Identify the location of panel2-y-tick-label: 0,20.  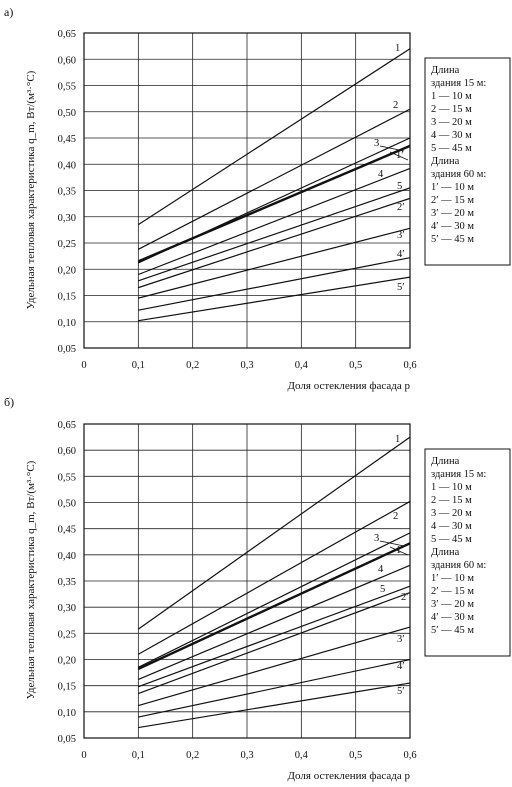
(67, 661).